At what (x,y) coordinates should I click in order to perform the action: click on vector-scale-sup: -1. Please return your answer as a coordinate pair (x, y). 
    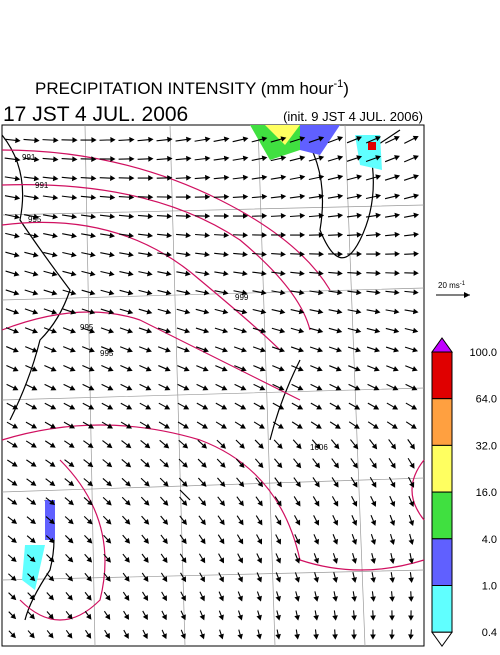
    Looking at the image, I should click on (463, 284).